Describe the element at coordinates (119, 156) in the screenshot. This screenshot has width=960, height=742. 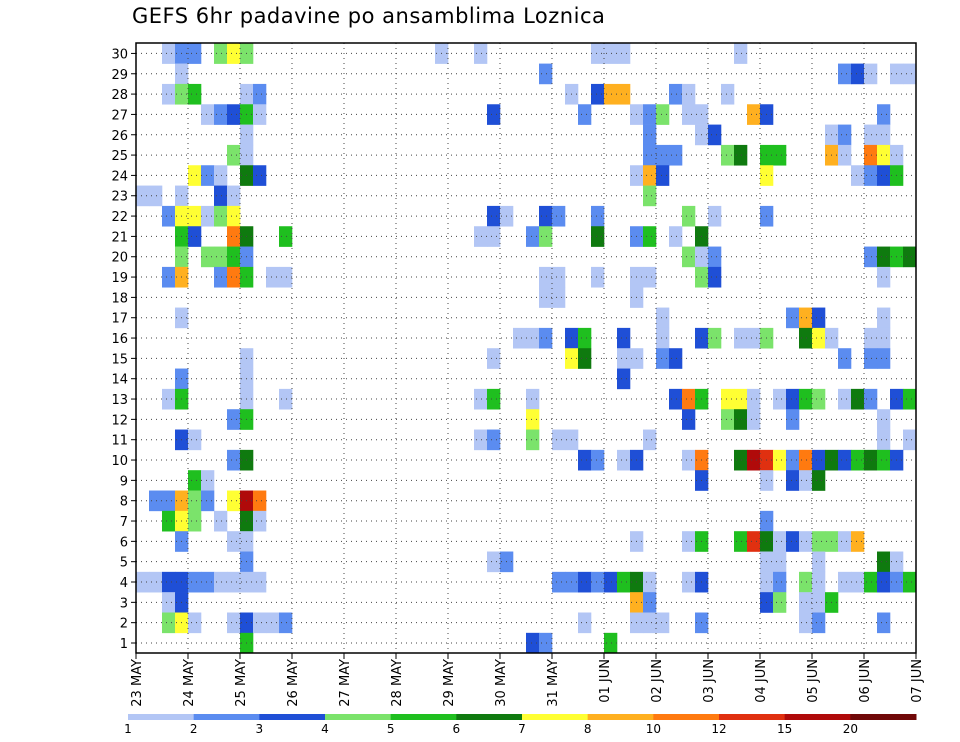
I see `y-tick-label: 25` at that location.